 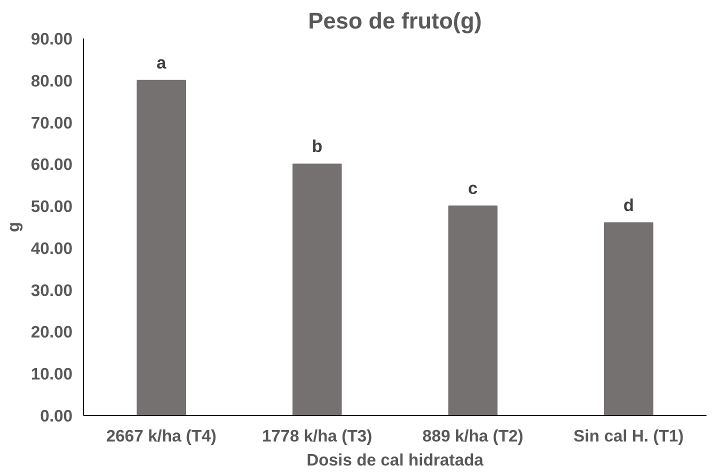 I want to click on chart-title: Peso de fruto(g), so click(x=395, y=21).